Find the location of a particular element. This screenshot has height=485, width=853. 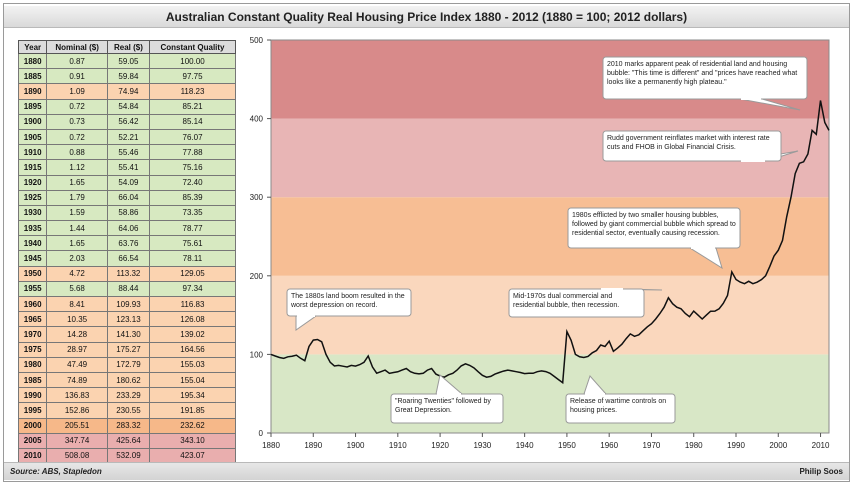

row-year: 2000 is located at coordinates (32, 425).